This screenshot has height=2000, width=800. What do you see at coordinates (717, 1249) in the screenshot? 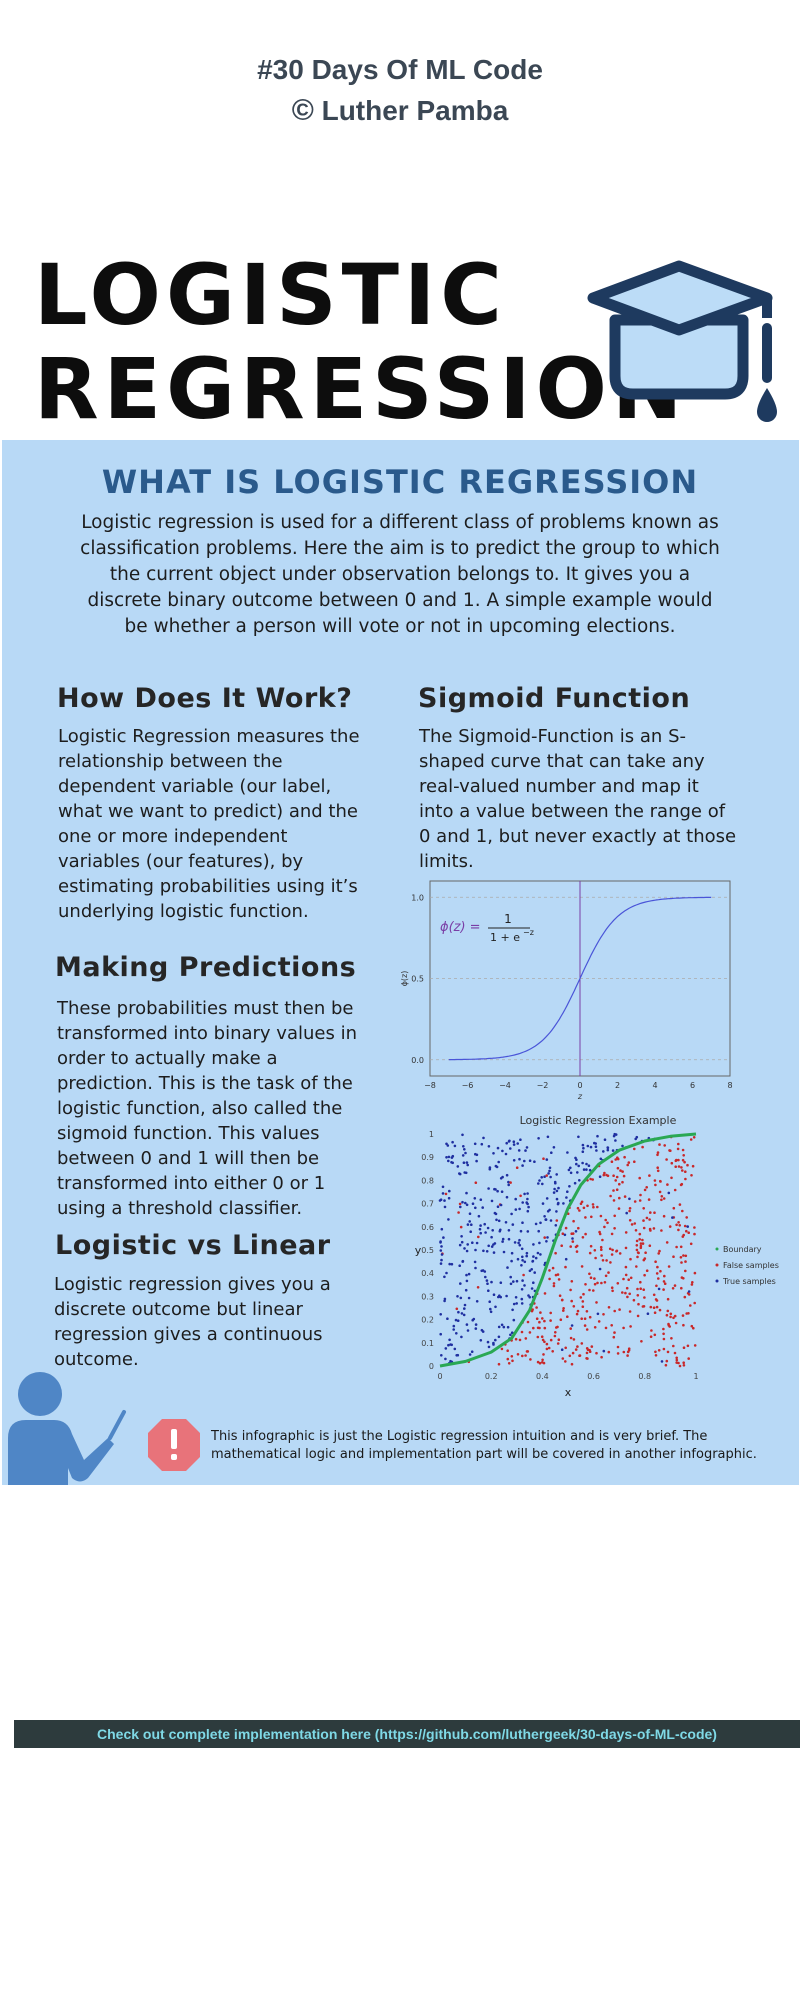
I see `legend-marker` at bounding box center [717, 1249].